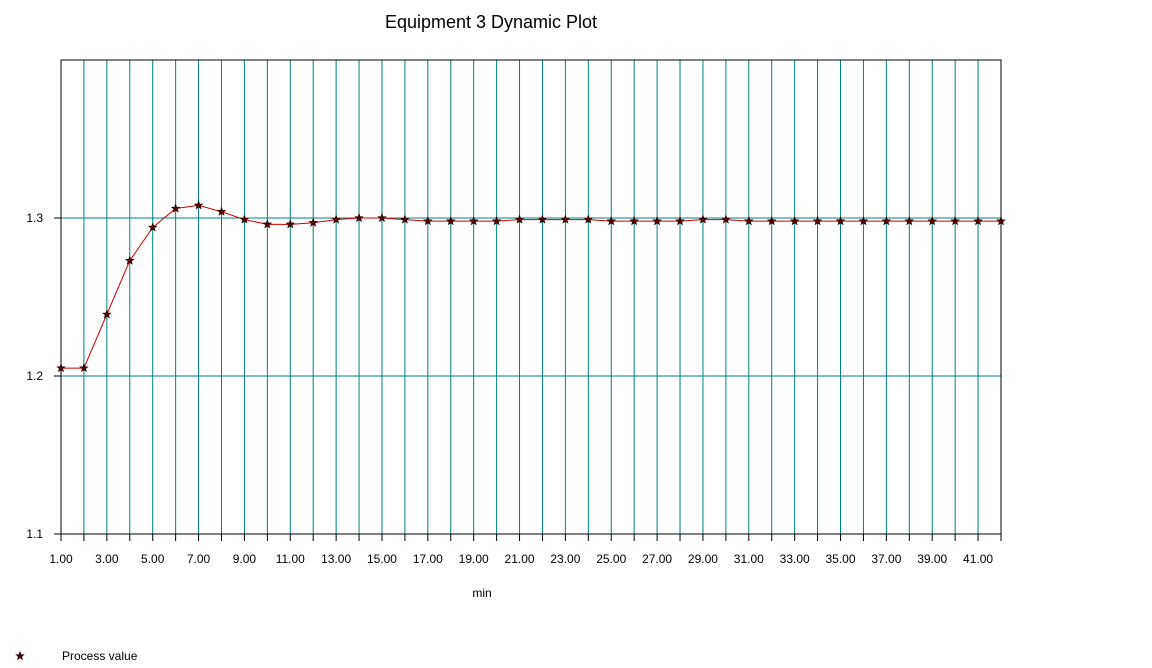 The width and height of the screenshot is (1152, 668). What do you see at coordinates (382, 559) in the screenshot?
I see `x-tick-label: 15.00` at bounding box center [382, 559].